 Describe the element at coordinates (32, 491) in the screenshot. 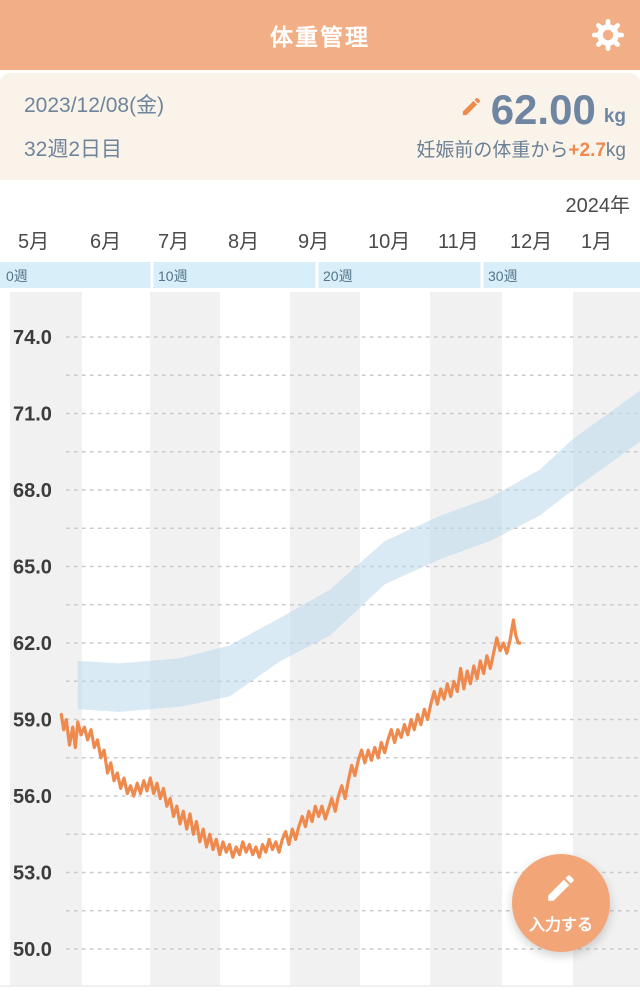

I see `y-axis-label: 68.0` at that location.